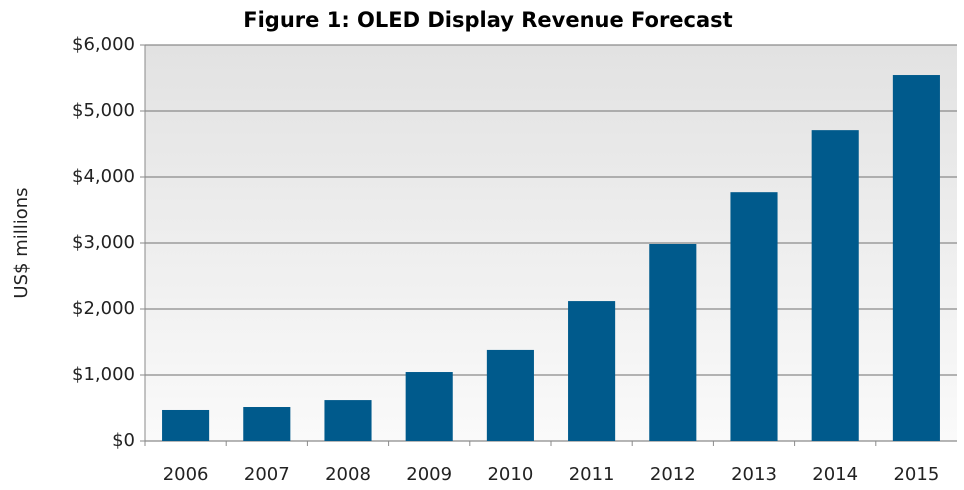 This screenshot has width=964, height=490. What do you see at coordinates (21, 242) in the screenshot?
I see `y-axis-title: US$ millions` at bounding box center [21, 242].